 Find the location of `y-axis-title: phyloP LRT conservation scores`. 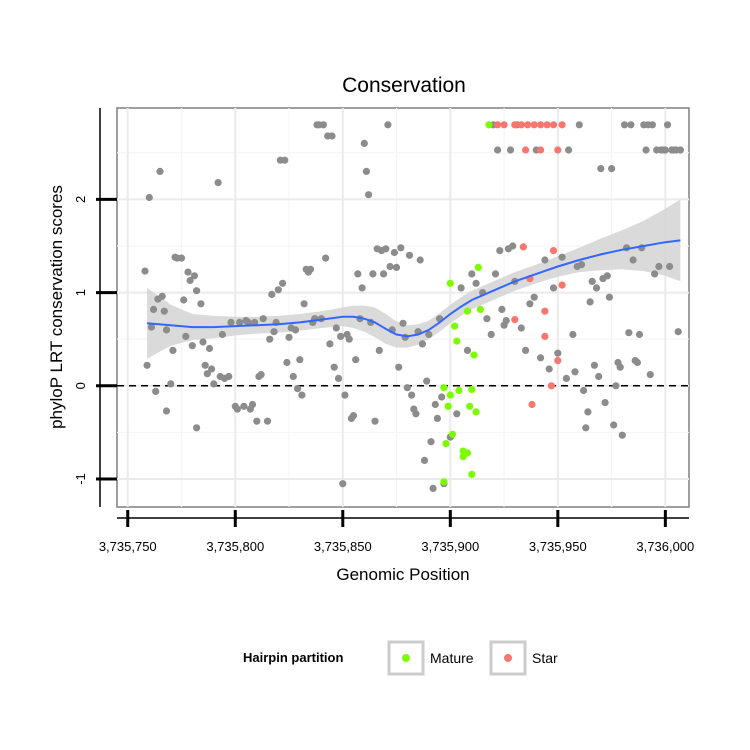

y-axis-title: phyloP LRT conservation scores is located at coordinates (56, 307).